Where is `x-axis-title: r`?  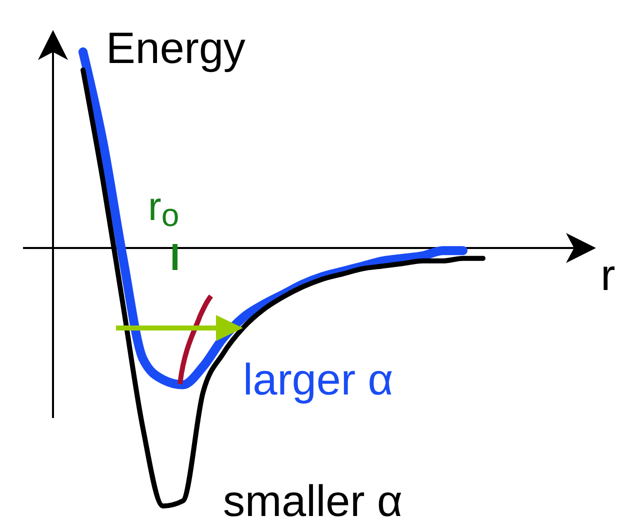 x-axis-title: r is located at coordinates (608, 275).